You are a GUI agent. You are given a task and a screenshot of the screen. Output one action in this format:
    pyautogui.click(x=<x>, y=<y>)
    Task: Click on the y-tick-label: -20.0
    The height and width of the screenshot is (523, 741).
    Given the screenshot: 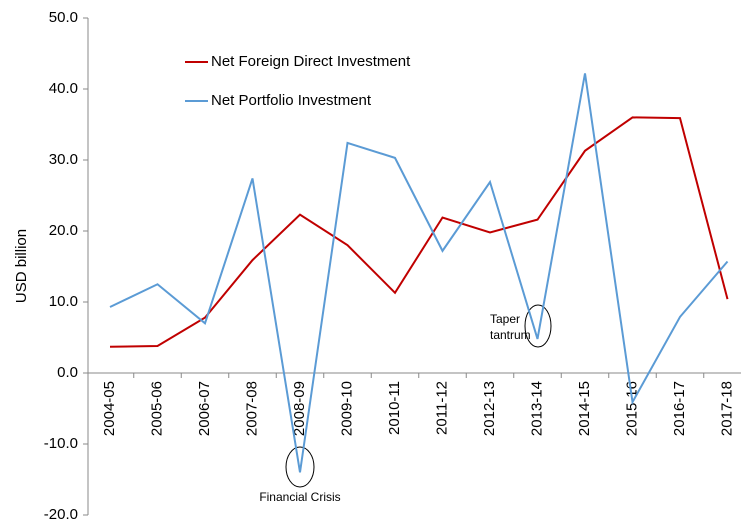 What is the action you would take?
    pyautogui.click(x=61, y=514)
    